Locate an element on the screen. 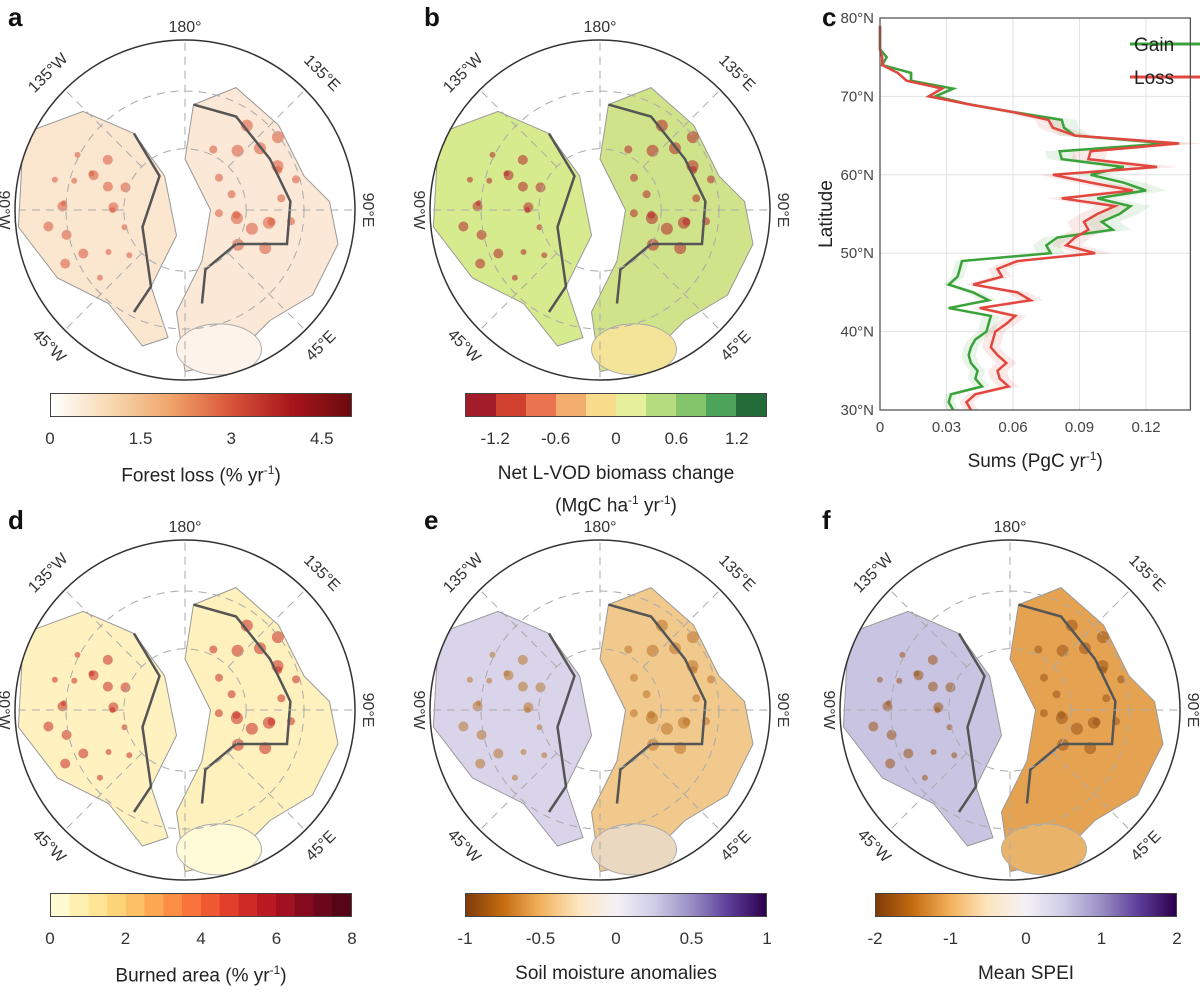 This screenshot has height=993, width=1200. colorbar-label: Forest loss (% yr-1) is located at coordinates (201, 475).